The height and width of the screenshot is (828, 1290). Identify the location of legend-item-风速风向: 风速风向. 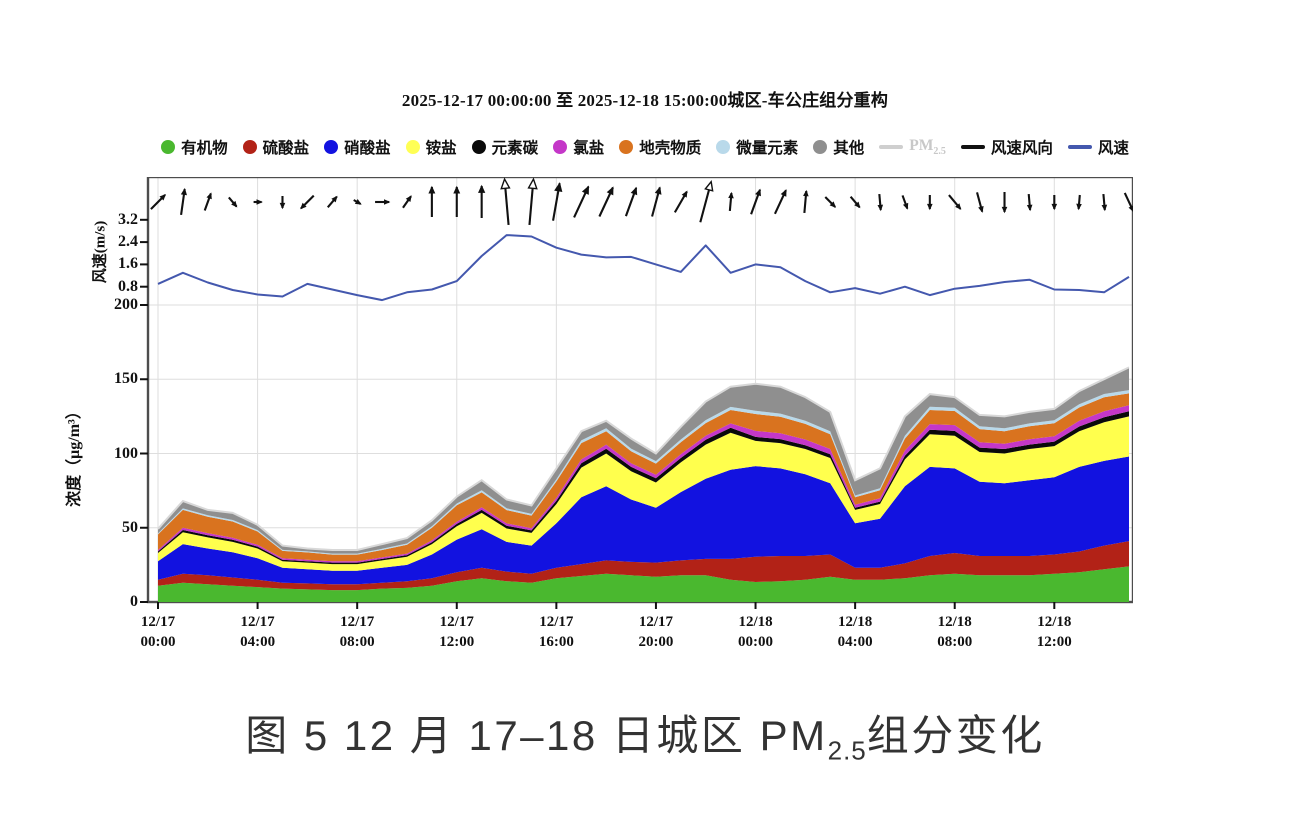
(1006, 147).